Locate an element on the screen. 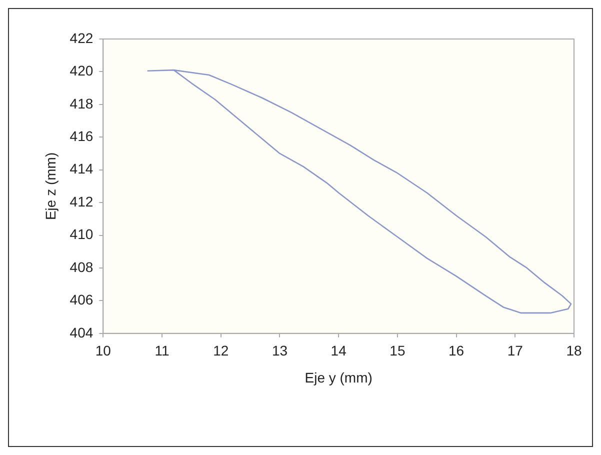 This screenshot has width=601, height=455. x-tick-label: 13 is located at coordinates (280, 350).